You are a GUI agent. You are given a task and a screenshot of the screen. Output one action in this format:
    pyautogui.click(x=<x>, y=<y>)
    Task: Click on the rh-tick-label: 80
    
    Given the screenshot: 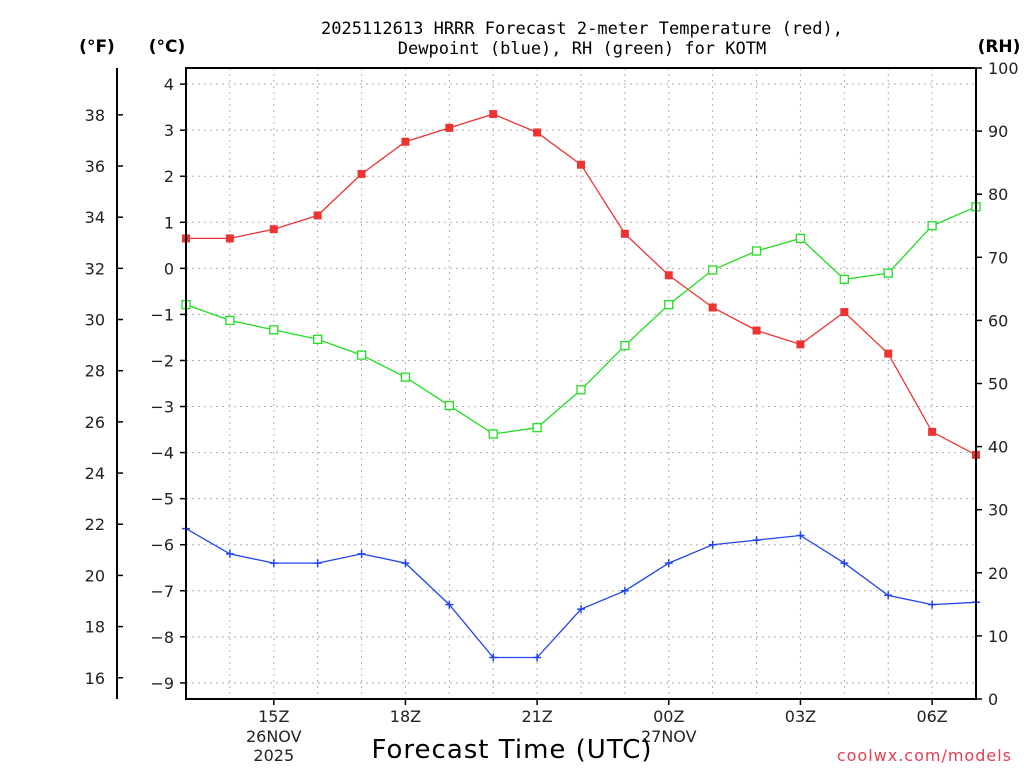 What is the action you would take?
    pyautogui.click(x=998, y=194)
    